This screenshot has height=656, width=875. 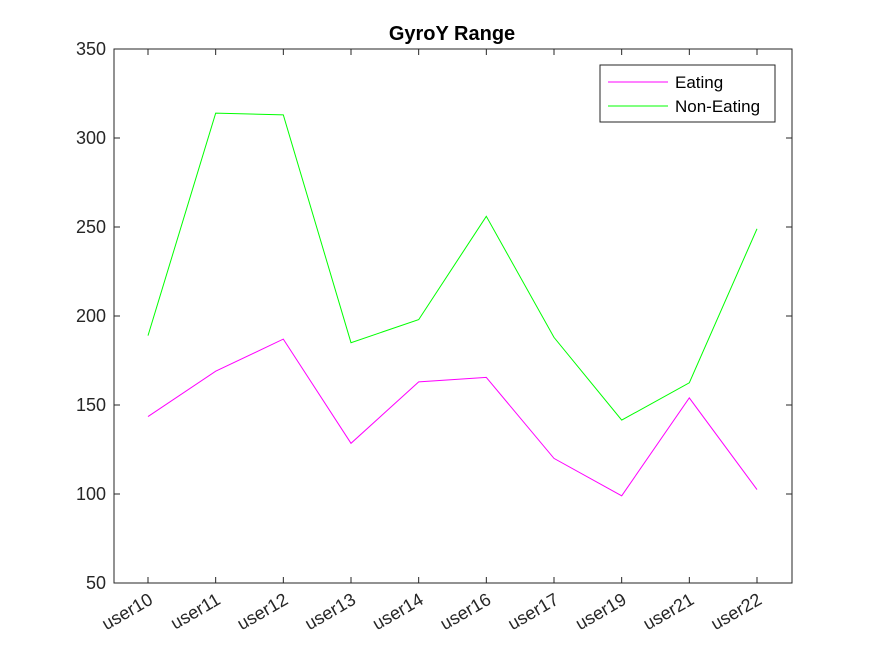 I want to click on y-tick-label: 50, so click(x=96, y=583).